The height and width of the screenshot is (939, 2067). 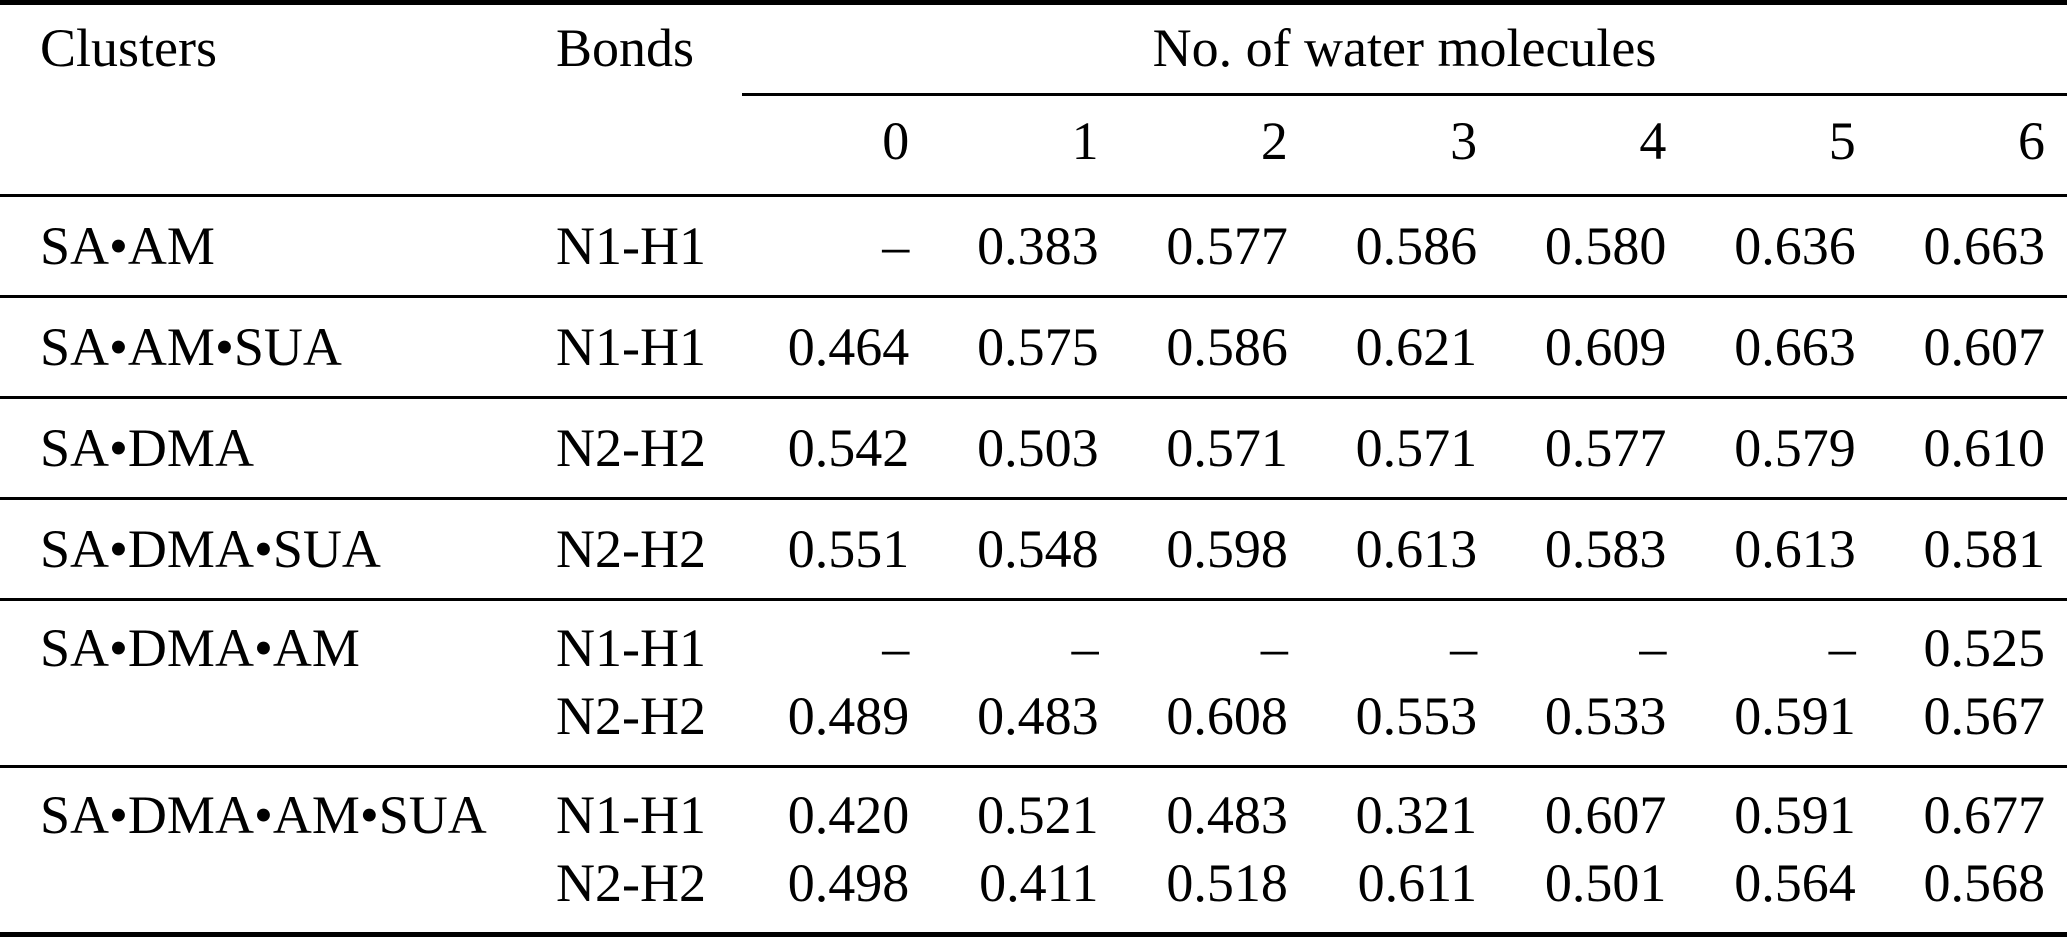 What do you see at coordinates (129, 48) in the screenshot?
I see `column-header-clusters: Clusters` at bounding box center [129, 48].